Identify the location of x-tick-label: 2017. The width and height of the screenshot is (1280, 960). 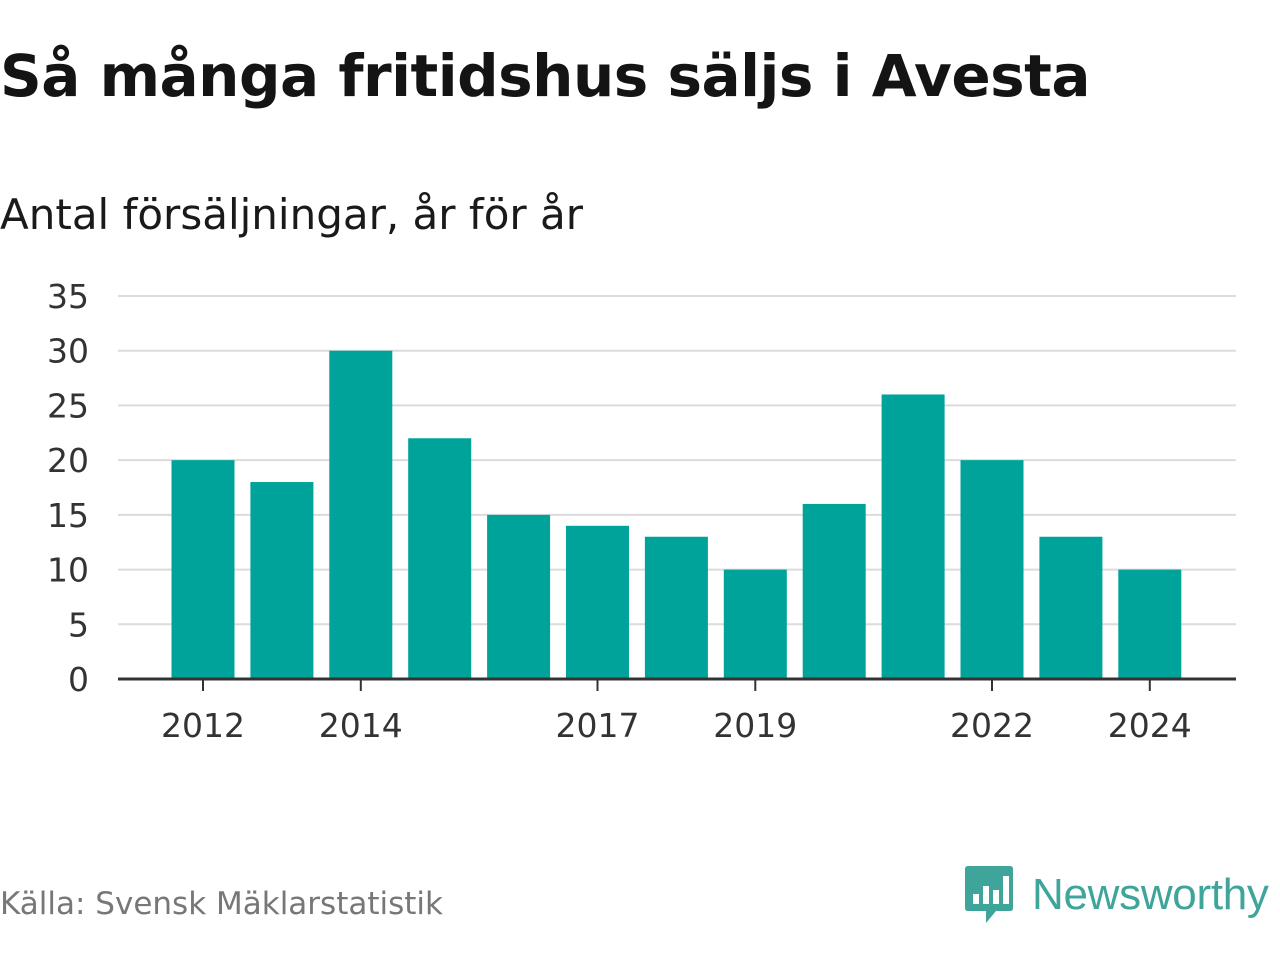
(598, 725).